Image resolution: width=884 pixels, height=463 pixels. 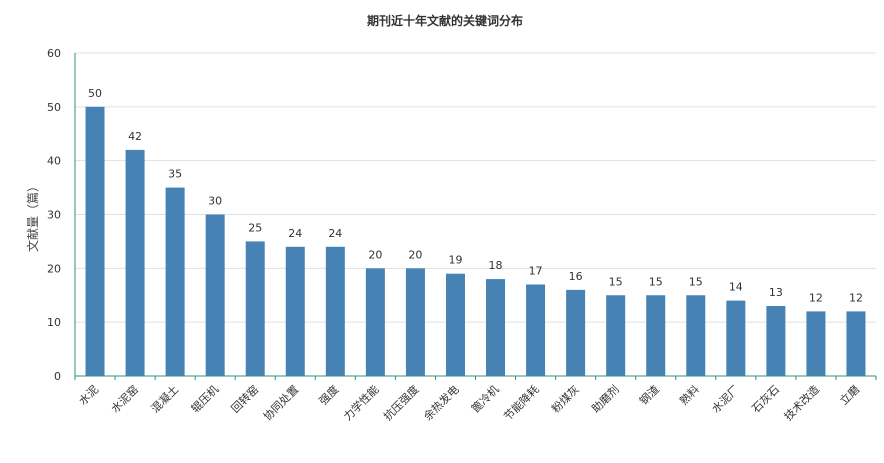 What do you see at coordinates (124, 398) in the screenshot?
I see `x-tick-label: 水泥窑` at bounding box center [124, 398].